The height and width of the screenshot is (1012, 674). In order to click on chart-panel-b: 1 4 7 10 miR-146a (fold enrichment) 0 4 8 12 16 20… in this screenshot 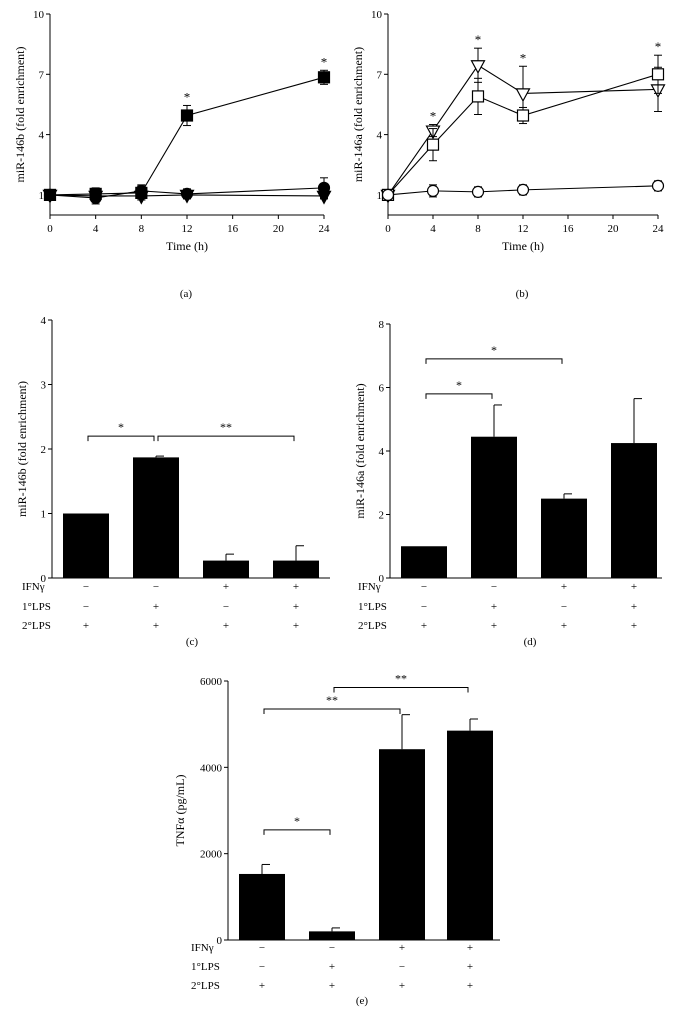, I will do `click(508, 154)`.